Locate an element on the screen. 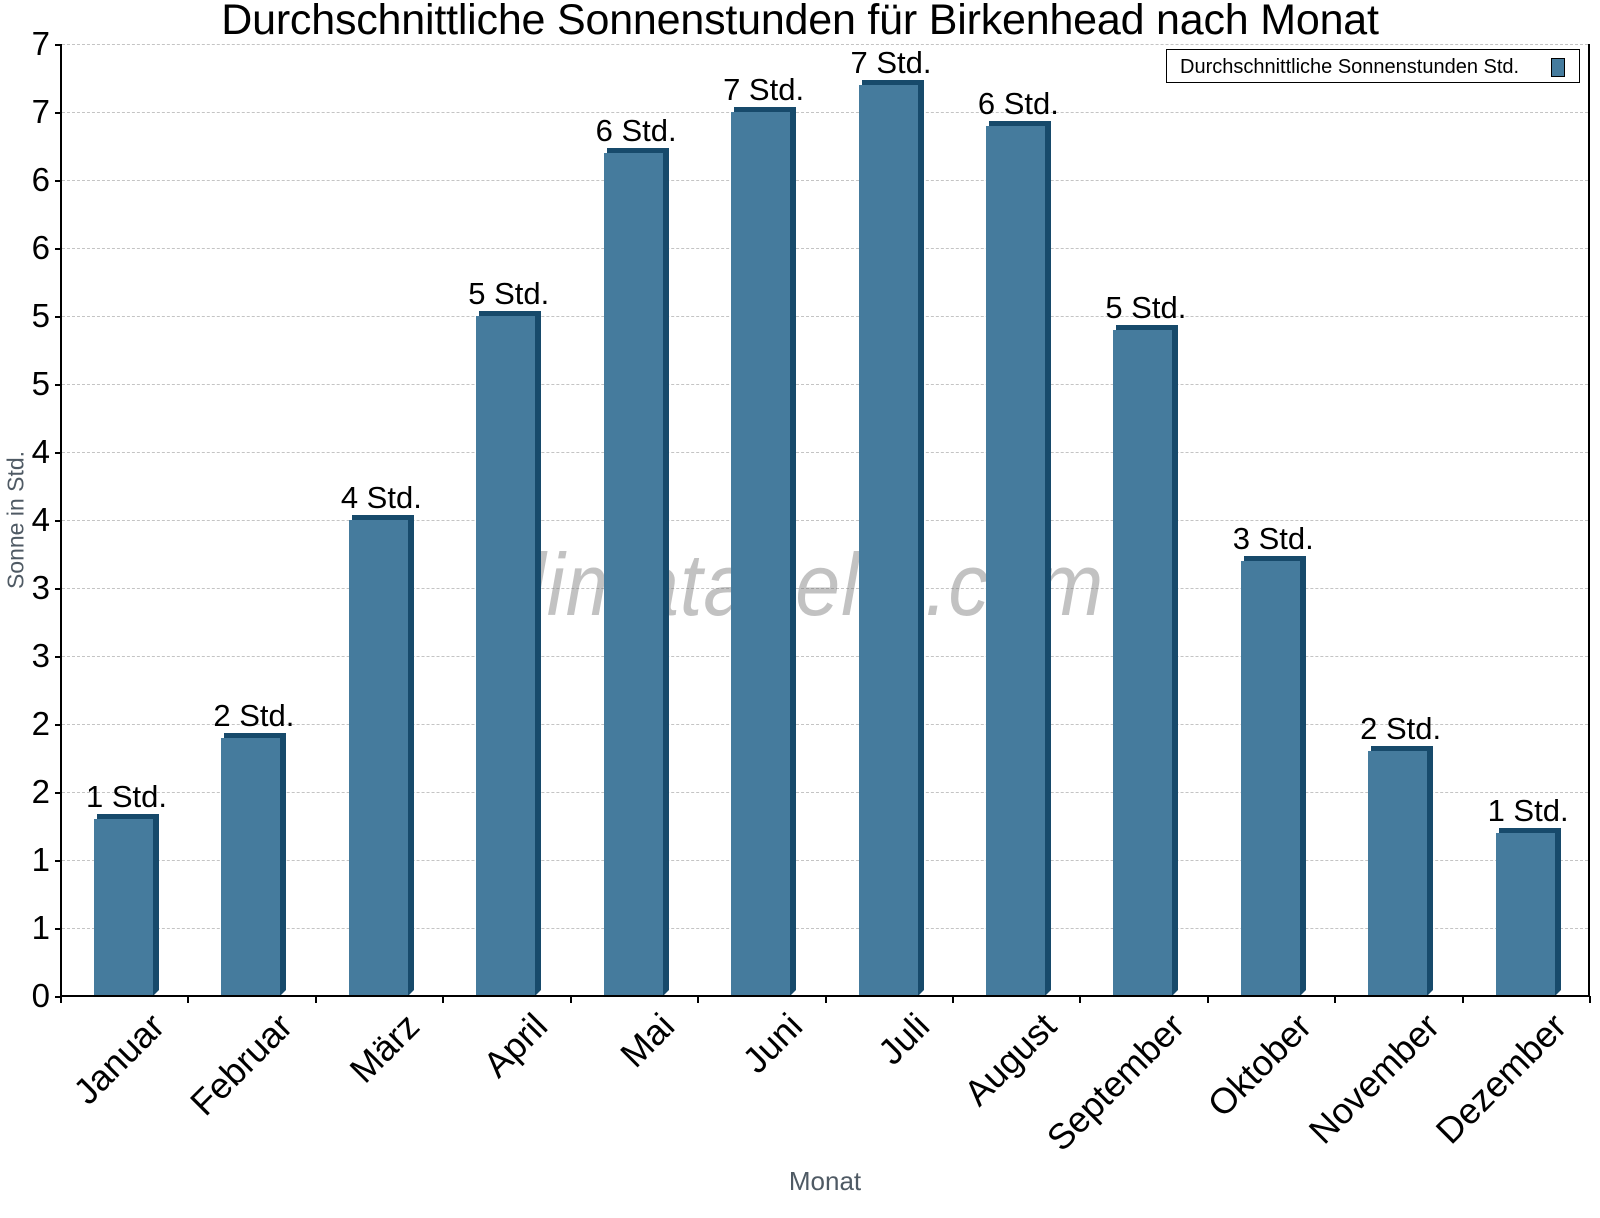 The height and width of the screenshot is (1218, 1600). legend-swatch is located at coordinates (1558, 67).